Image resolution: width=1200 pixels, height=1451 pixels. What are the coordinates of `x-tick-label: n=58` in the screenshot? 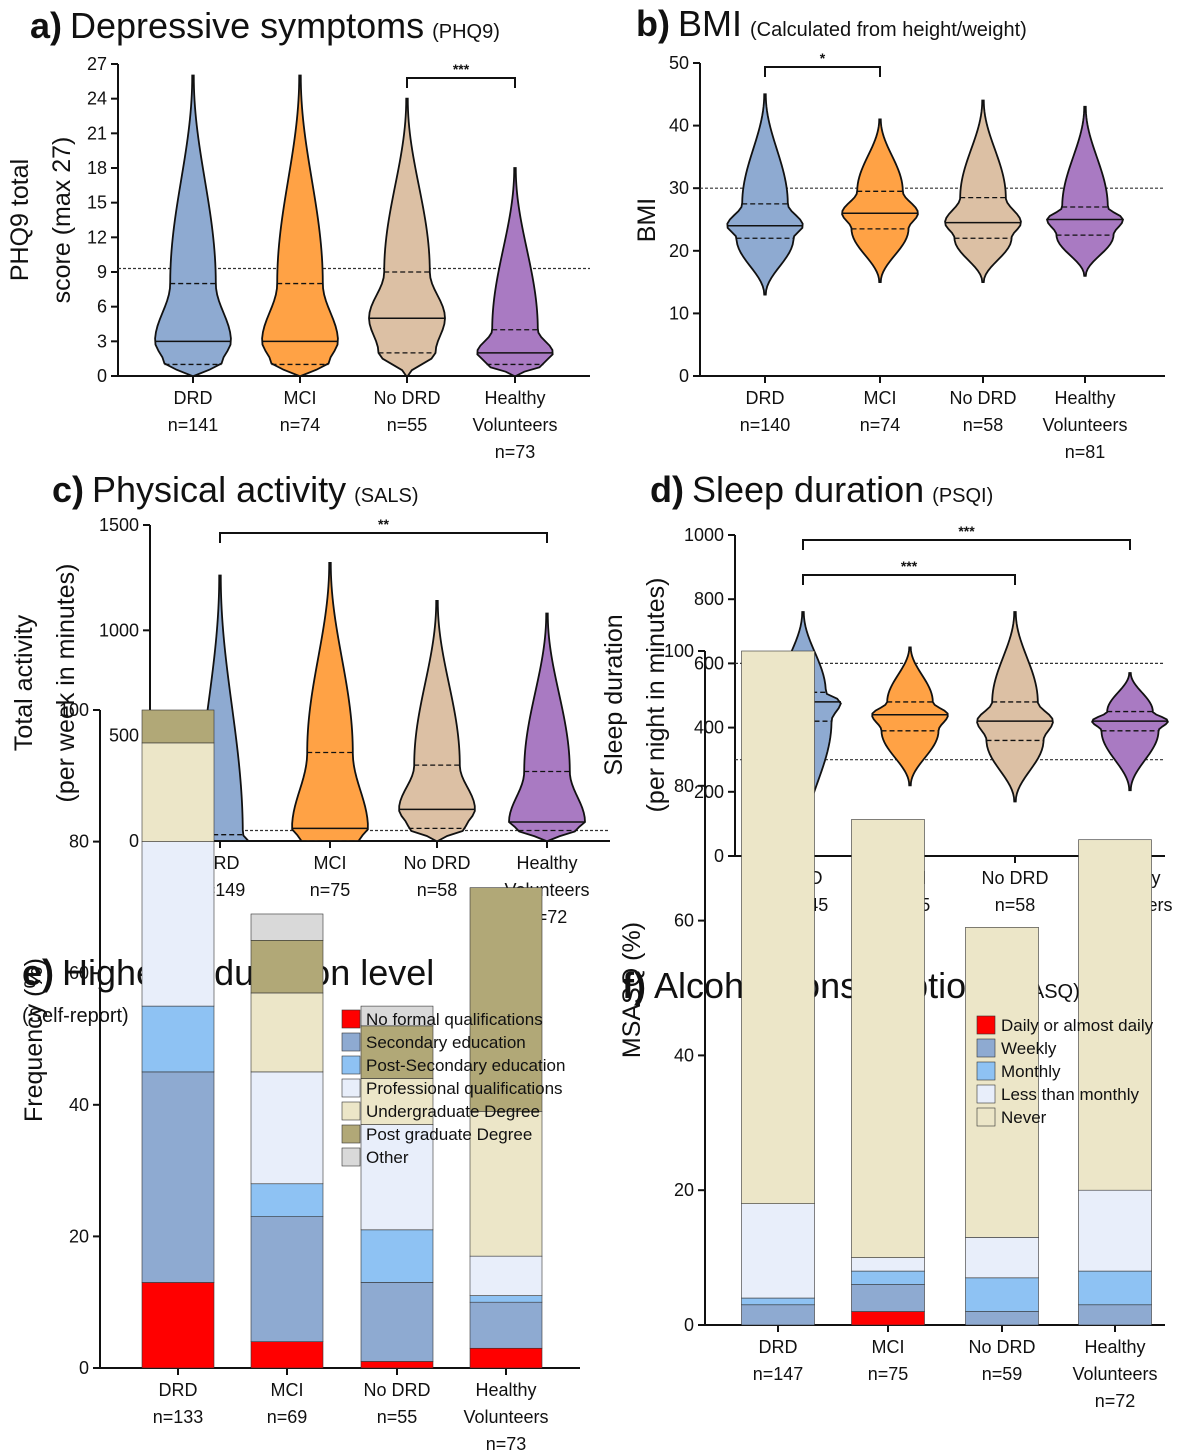 It's located at (1015, 905).